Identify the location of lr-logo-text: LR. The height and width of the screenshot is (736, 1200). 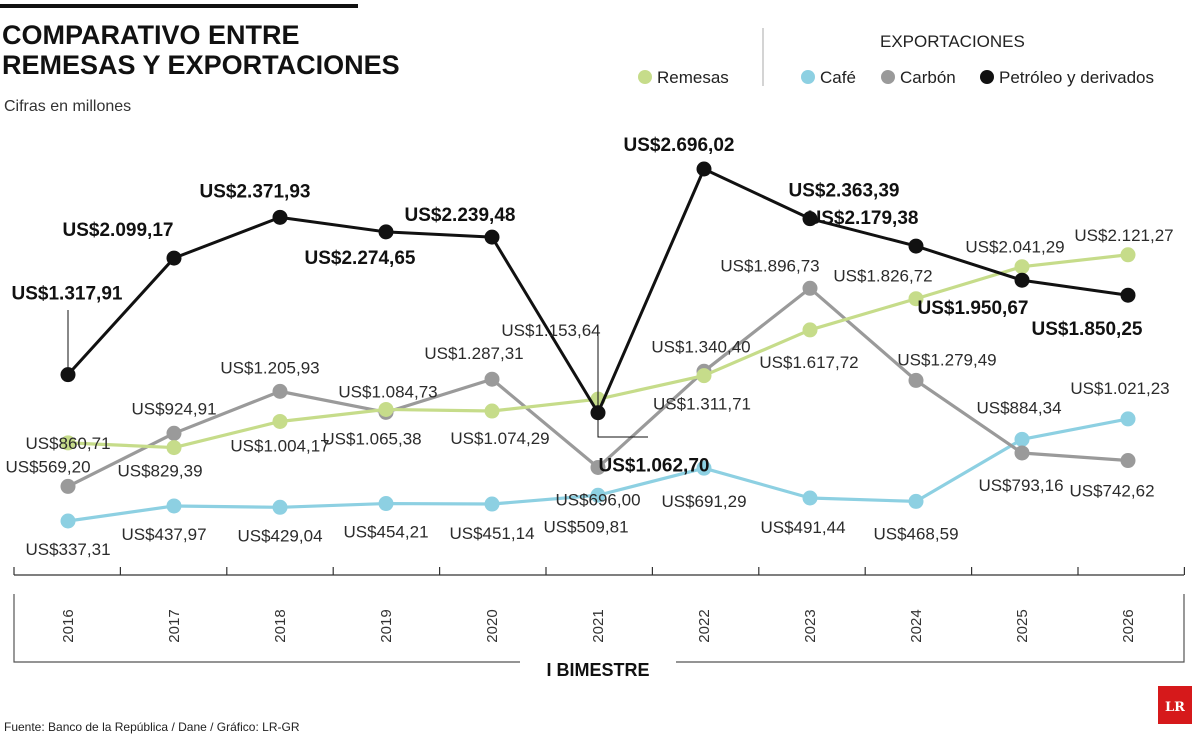
(1175, 707).